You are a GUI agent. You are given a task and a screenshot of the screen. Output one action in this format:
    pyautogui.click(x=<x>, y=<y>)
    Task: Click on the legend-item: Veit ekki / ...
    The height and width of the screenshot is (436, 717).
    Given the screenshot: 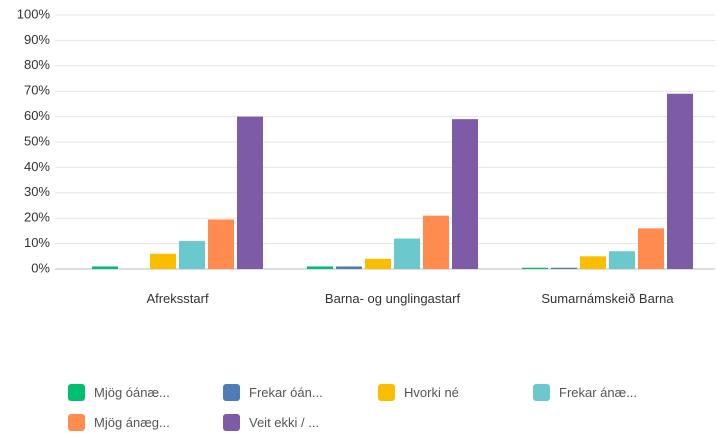 What is the action you would take?
    pyautogui.click(x=271, y=422)
    